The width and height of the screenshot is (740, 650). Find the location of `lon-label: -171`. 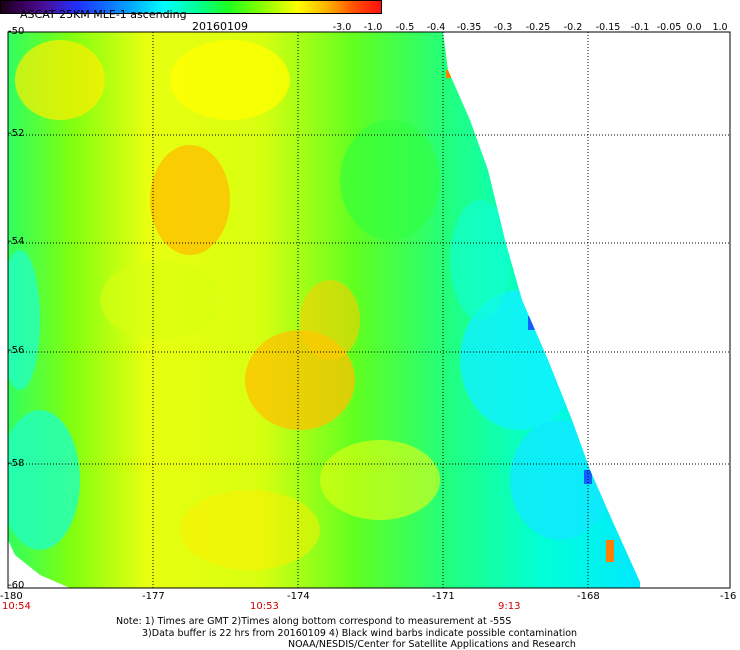

lon-label: -171 is located at coordinates (443, 596).